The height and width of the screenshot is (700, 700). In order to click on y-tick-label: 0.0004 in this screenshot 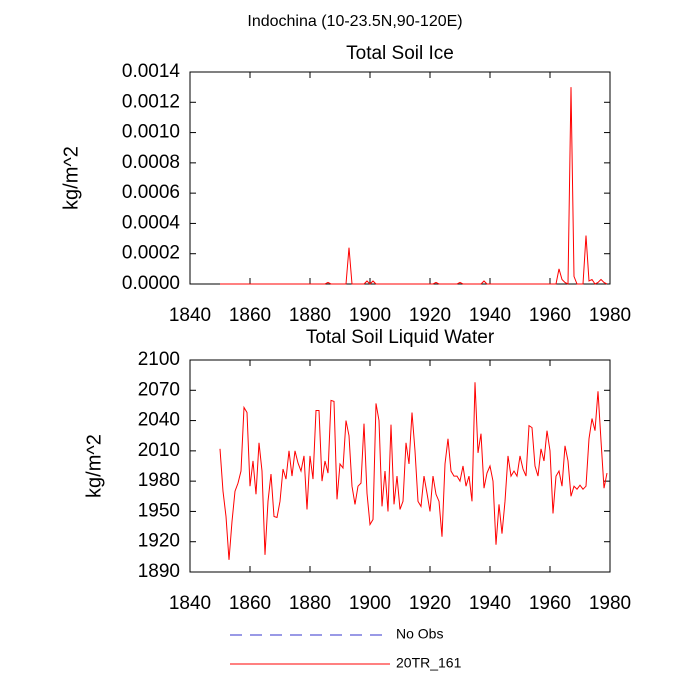, I will do `click(151, 222)`.